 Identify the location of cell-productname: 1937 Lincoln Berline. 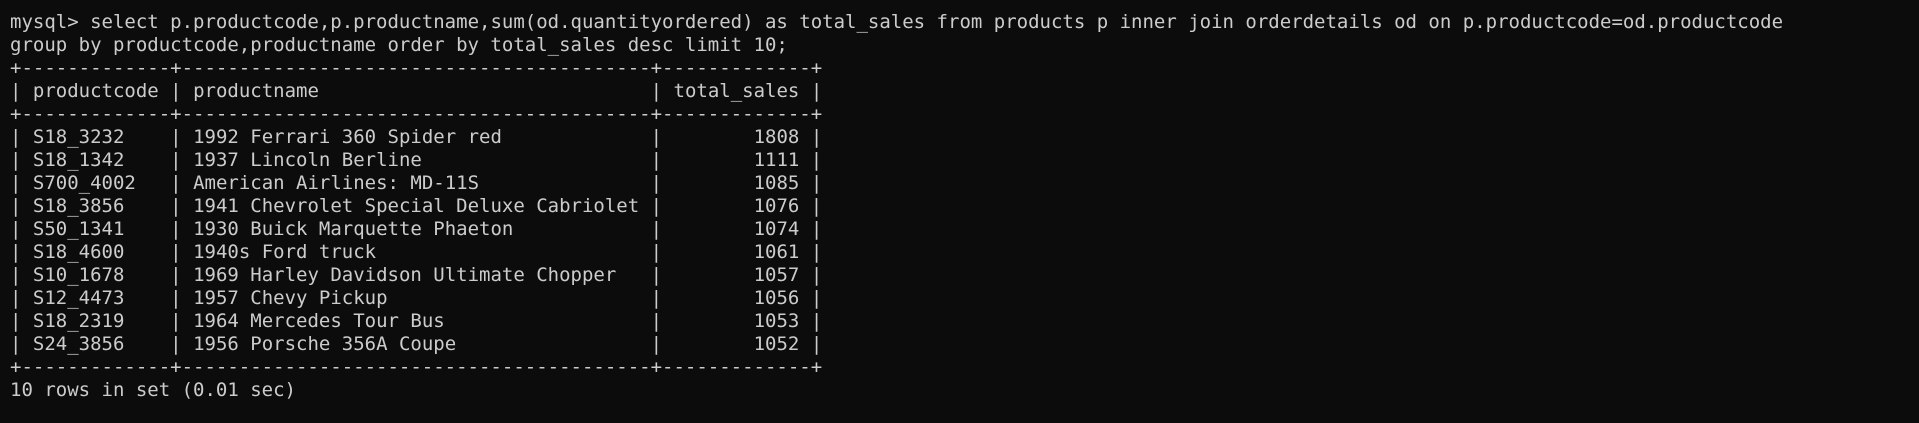
(307, 160).